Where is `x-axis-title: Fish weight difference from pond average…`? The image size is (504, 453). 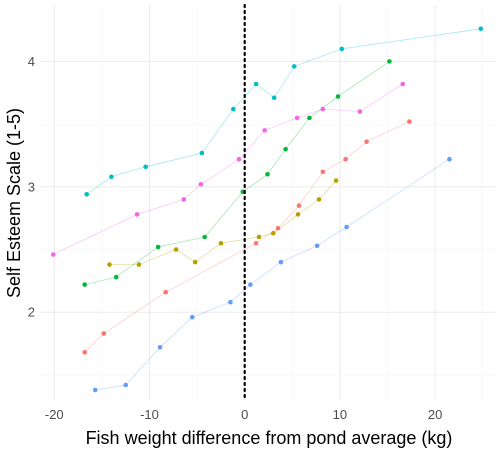 x-axis-title: Fish weight difference from pond average… is located at coordinates (269, 438).